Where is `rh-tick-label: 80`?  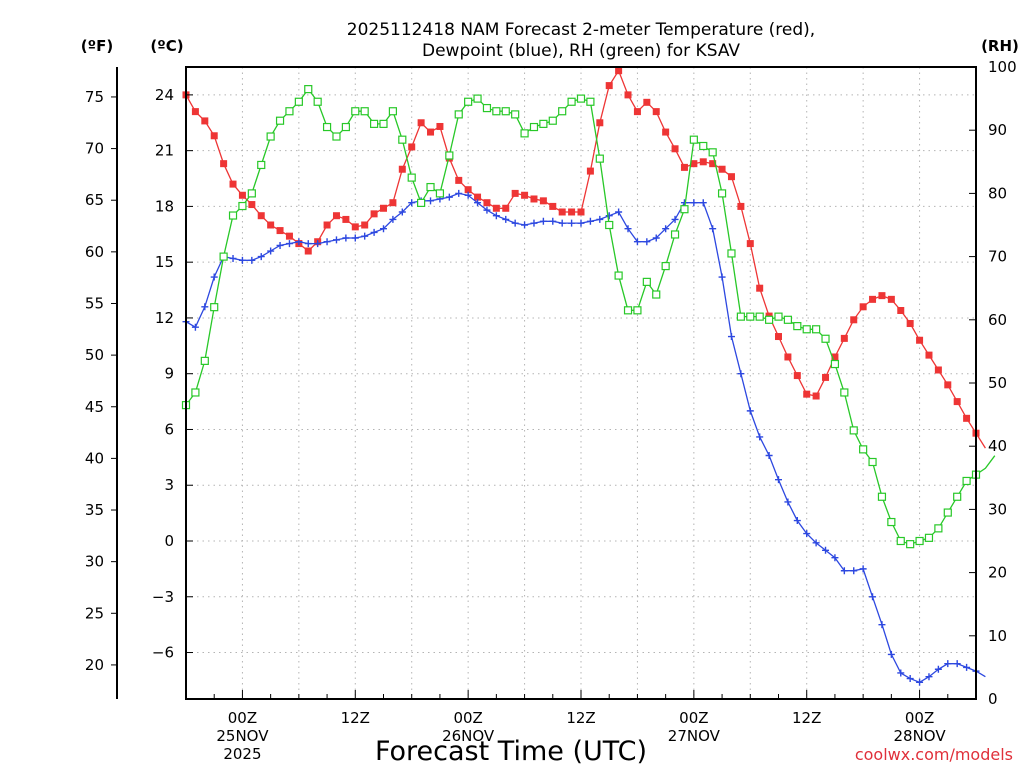 rh-tick-label: 80 is located at coordinates (997, 193).